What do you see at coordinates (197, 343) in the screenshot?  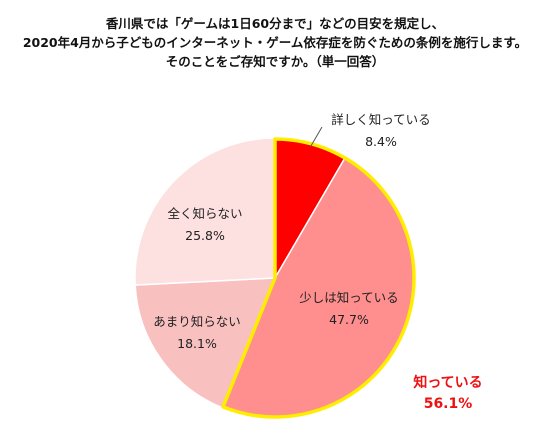 I see `slice-value-barely: 18.1%` at bounding box center [197, 343].